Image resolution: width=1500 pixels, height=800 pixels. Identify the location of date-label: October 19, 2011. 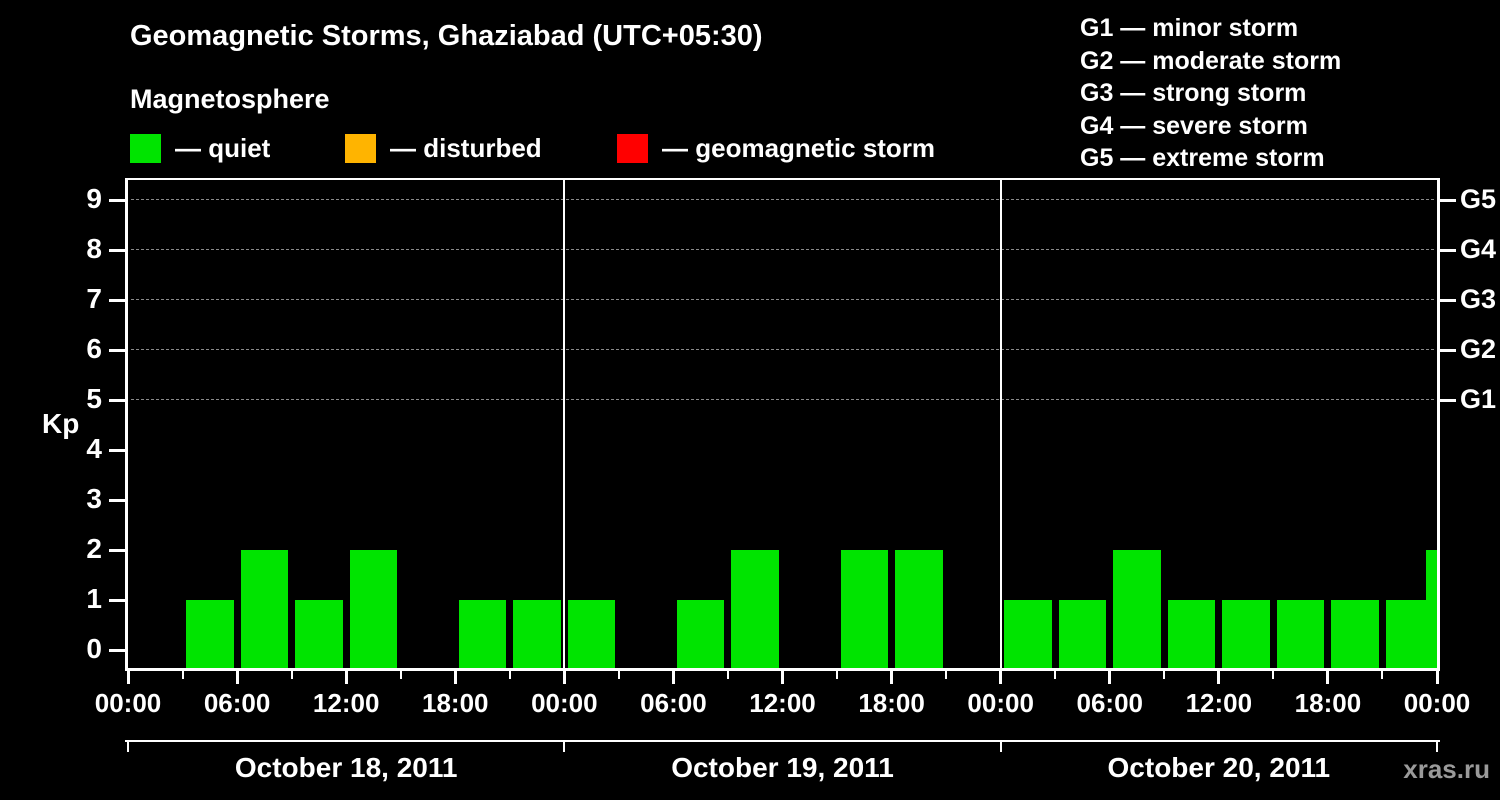
(782, 767).